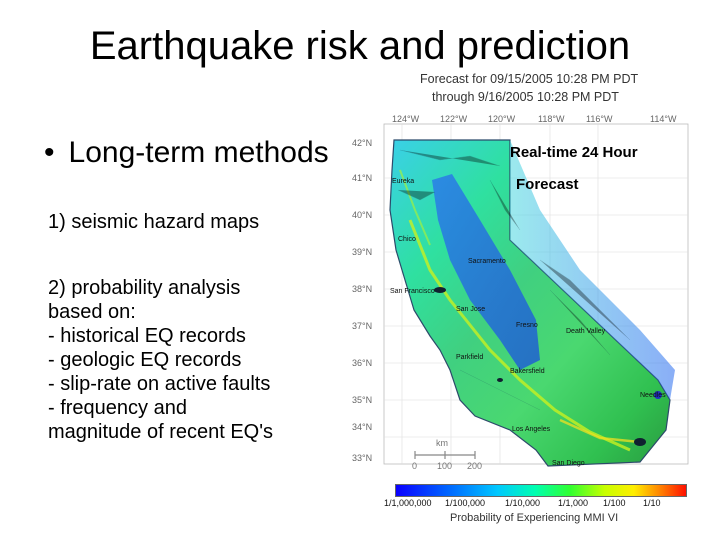 This screenshot has width=720, height=540. Describe the element at coordinates (117, 408) in the screenshot. I see `item2-line: - frequency and` at that location.